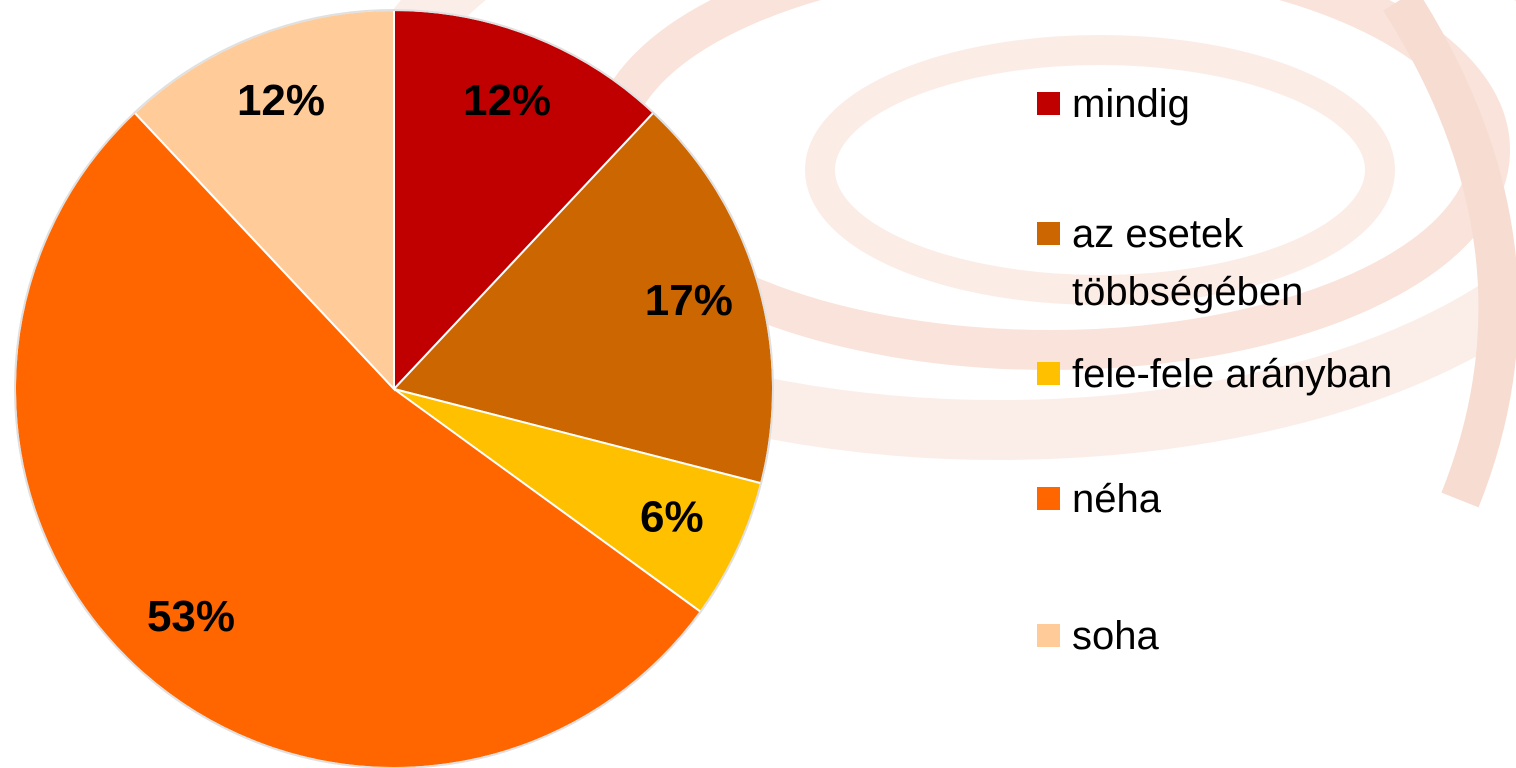  What do you see at coordinates (1131, 104) in the screenshot?
I see `legend-label: mindig` at bounding box center [1131, 104].